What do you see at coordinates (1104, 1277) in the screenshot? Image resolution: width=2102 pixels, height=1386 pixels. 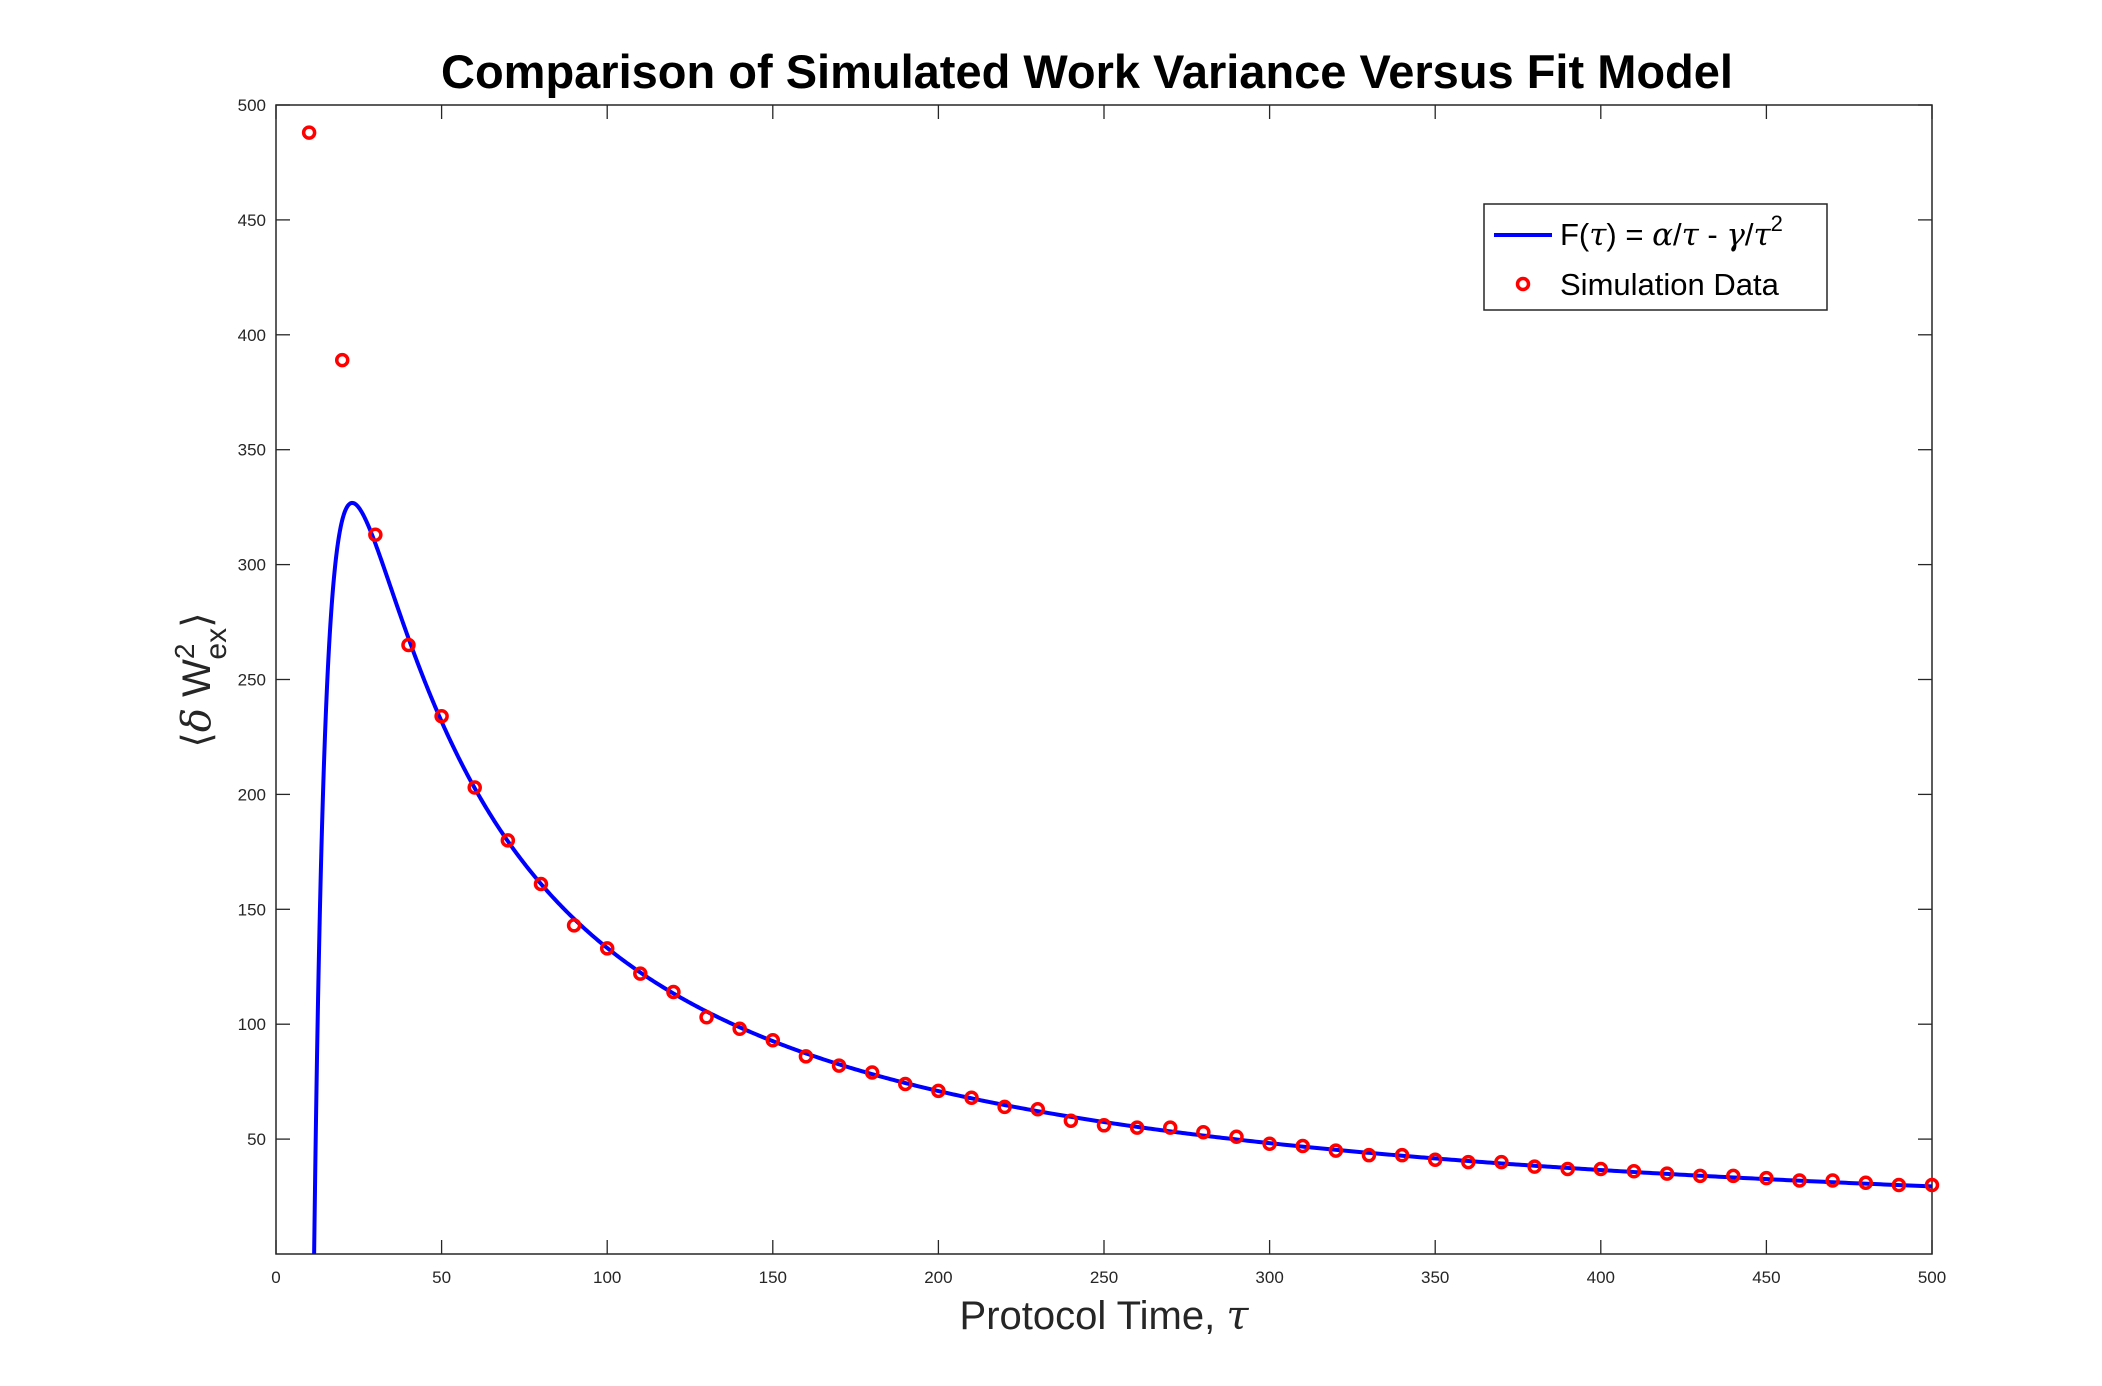 I see `x-tick-label: 250` at bounding box center [1104, 1277].